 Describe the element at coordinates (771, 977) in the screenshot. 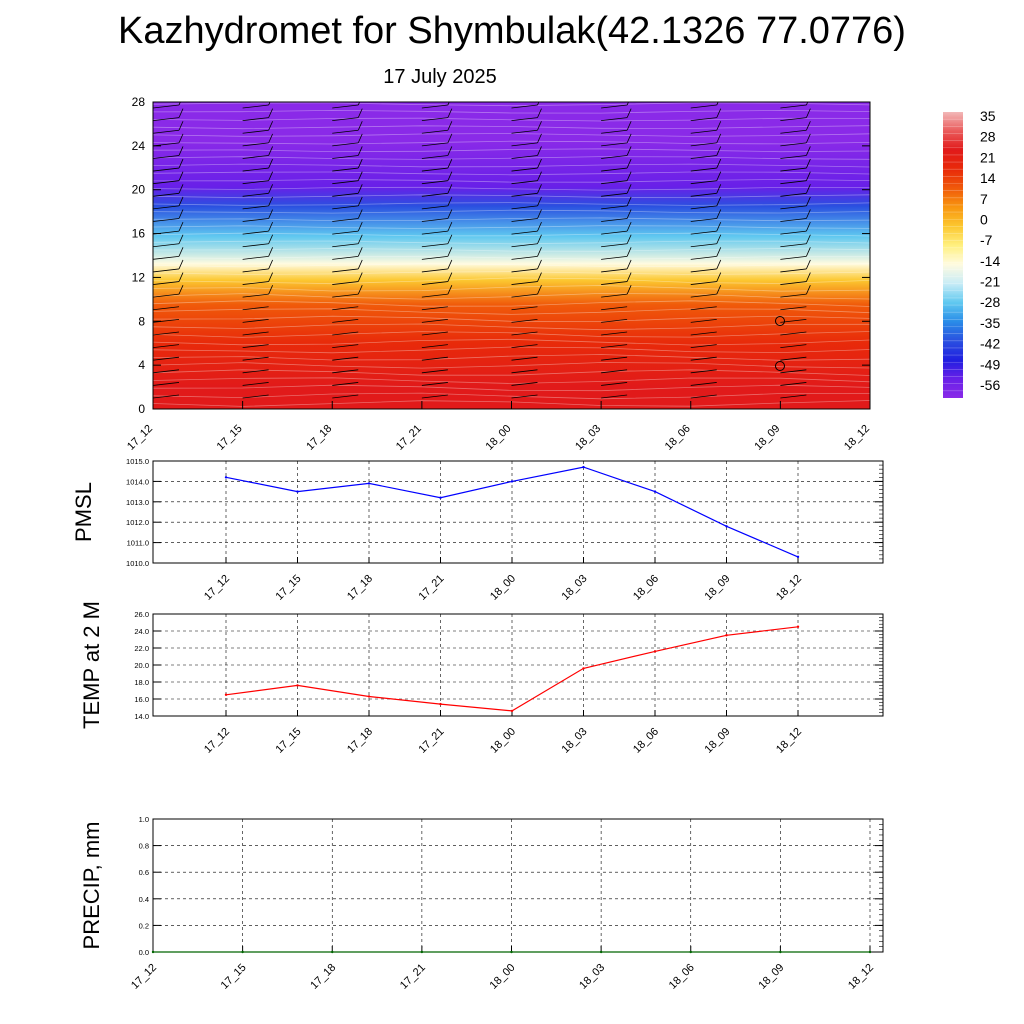

I see `precip-x-tick-label: 18_09` at that location.